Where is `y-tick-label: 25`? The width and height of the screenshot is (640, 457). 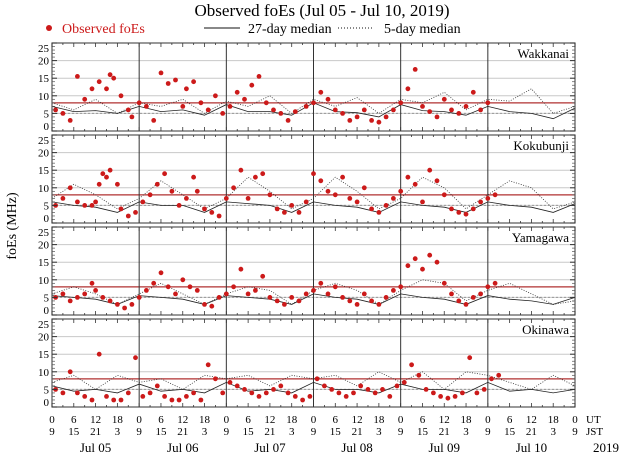
y-tick-label: 25 is located at coordinates (44, 233).